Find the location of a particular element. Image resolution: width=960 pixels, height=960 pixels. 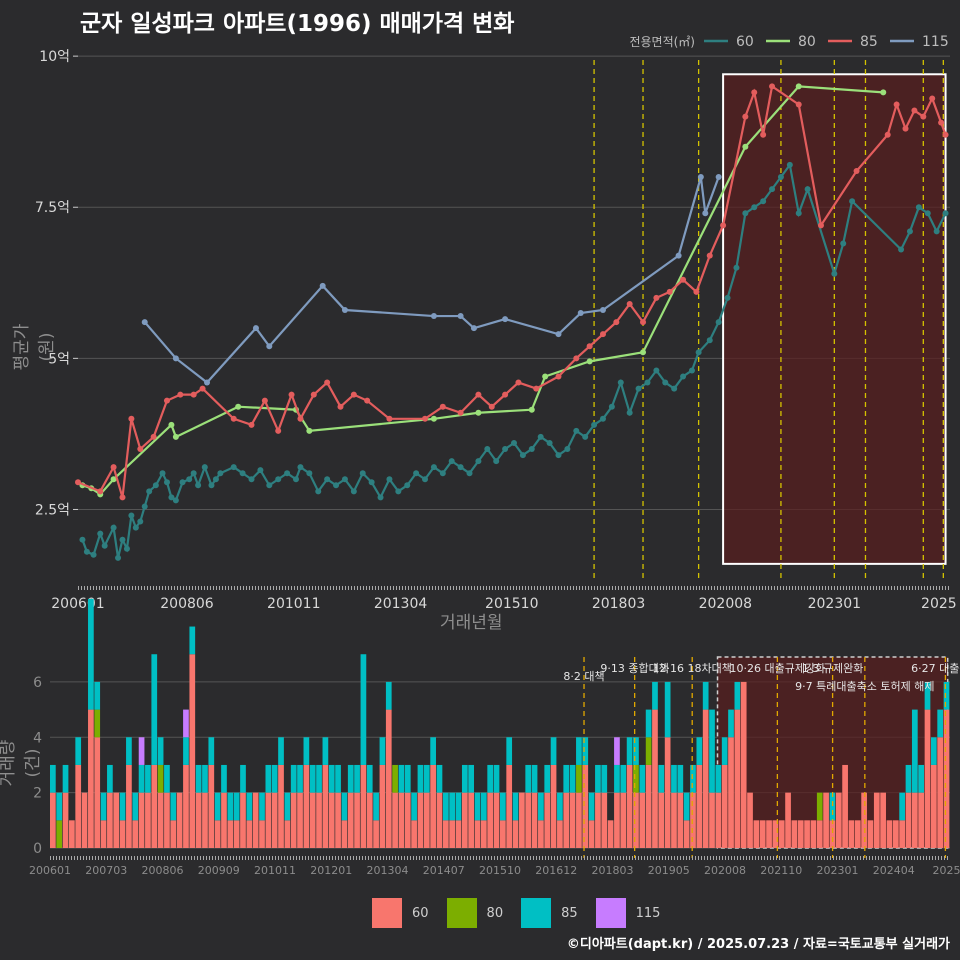

bottom-x-tick-label: 200909 is located at coordinates (219, 870).